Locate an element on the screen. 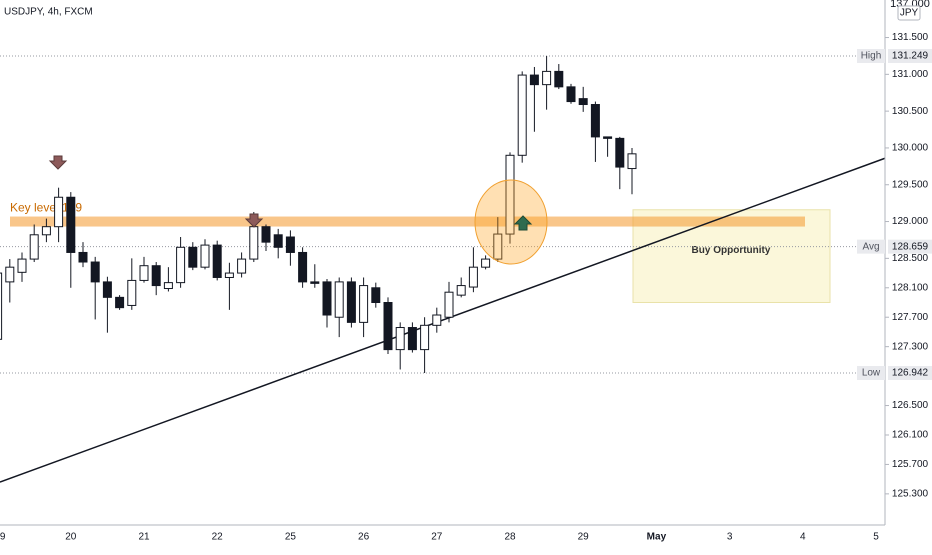  y-tick-label: 129.500 is located at coordinates (910, 184).